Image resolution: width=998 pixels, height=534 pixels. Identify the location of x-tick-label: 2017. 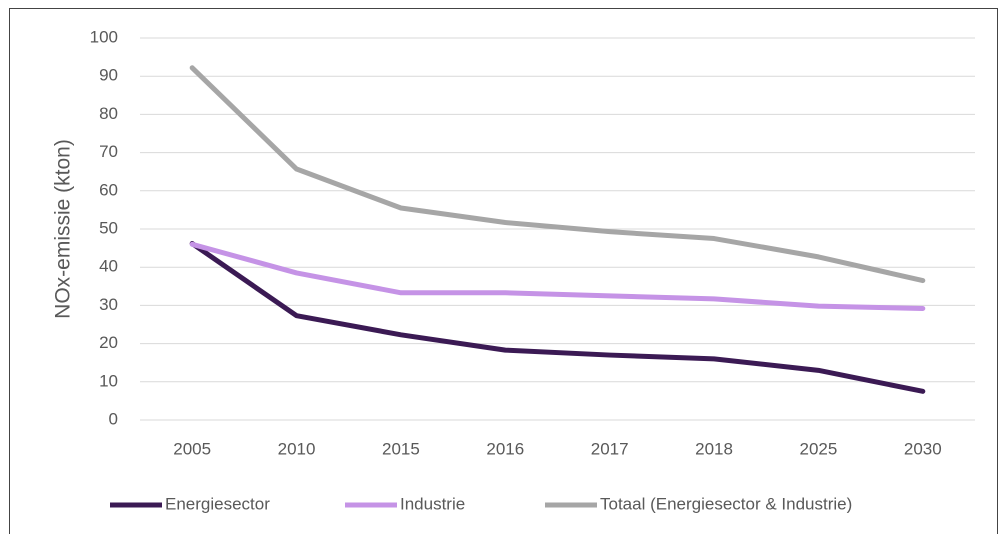
(610, 448).